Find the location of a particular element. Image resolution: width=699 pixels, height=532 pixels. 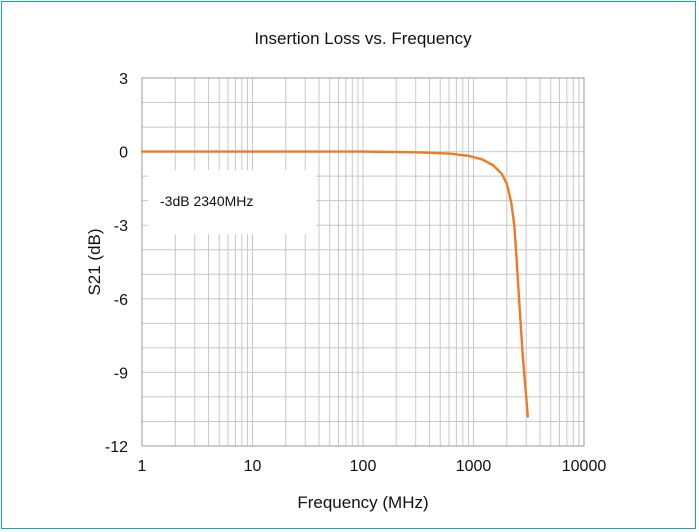

x-axis-label: Frequency (MHz) is located at coordinates (362, 502).